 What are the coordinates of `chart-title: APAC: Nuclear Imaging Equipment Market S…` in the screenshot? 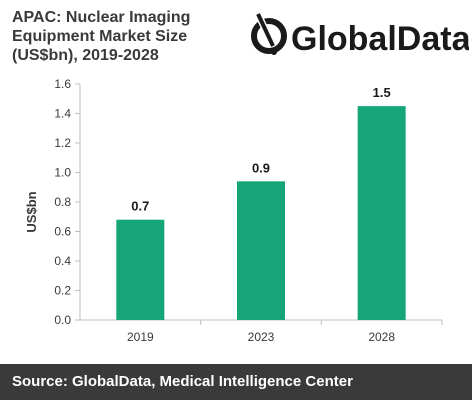 It's located at (132, 36).